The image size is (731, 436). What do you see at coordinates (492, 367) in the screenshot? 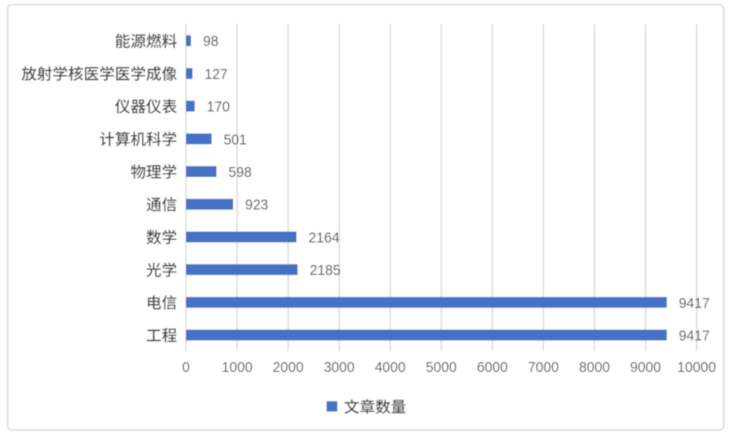
I see `svg-text: 6000` at bounding box center [492, 367].